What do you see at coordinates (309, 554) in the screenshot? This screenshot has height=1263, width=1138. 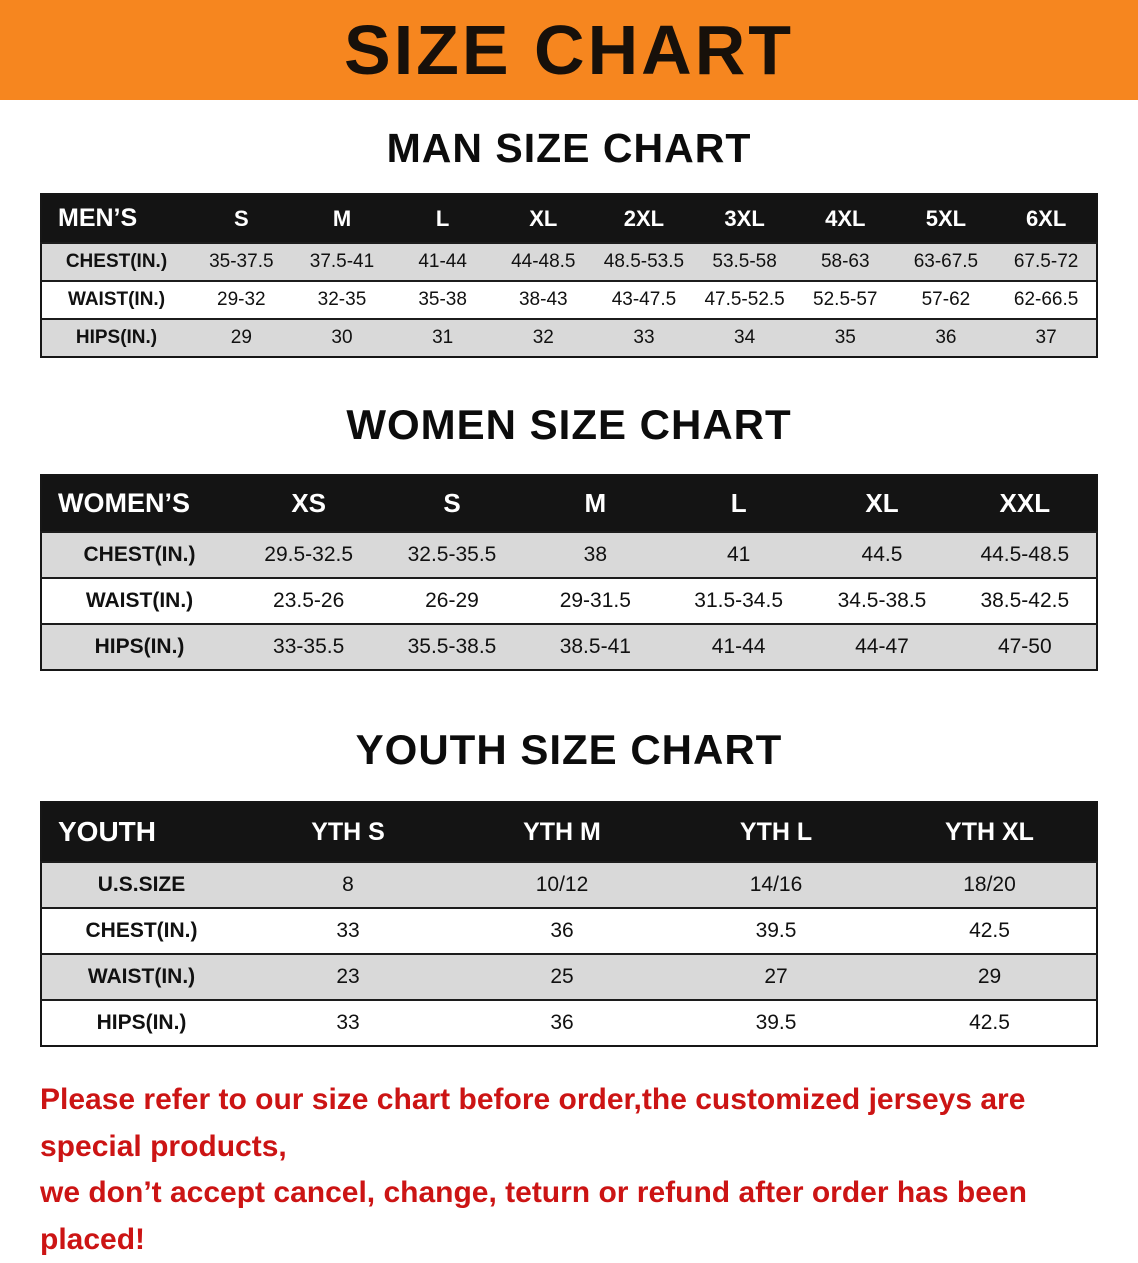 I see `size-value: 29.5-32.5` at bounding box center [309, 554].